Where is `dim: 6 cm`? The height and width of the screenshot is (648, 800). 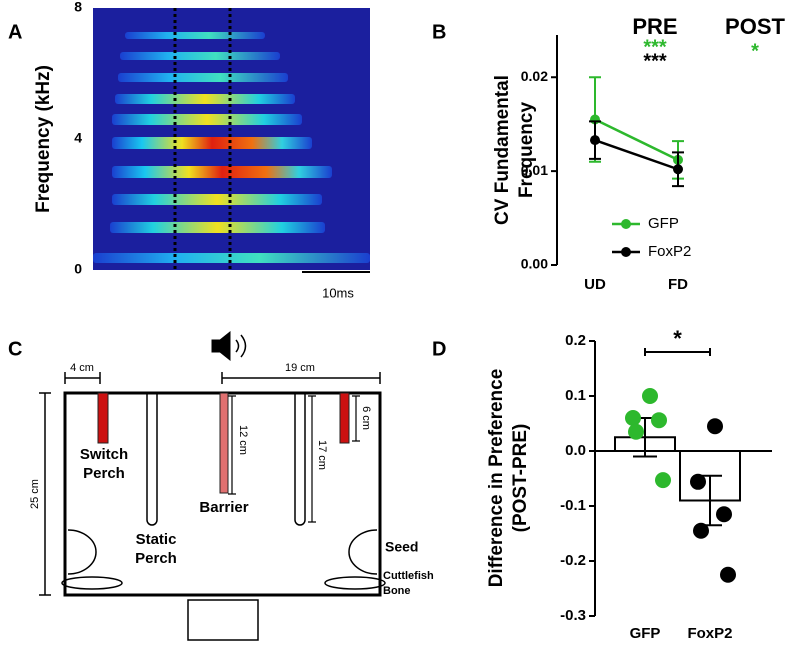 dim: 6 cm is located at coordinates (366, 418).